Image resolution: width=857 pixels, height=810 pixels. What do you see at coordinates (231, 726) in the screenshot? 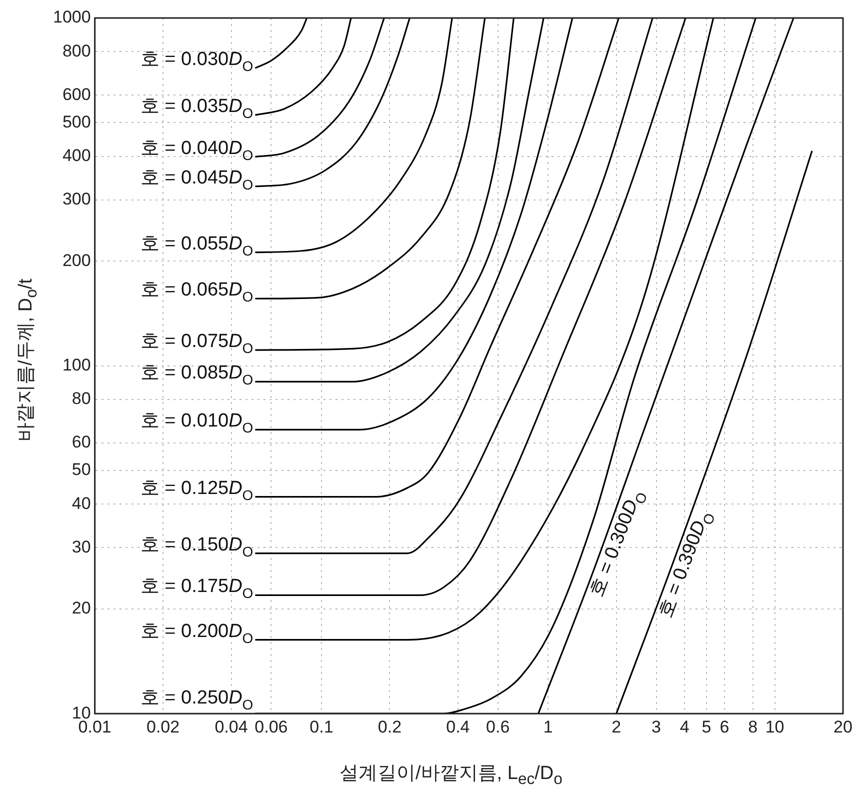
I see `x-tick-label: 0.04` at bounding box center [231, 726].